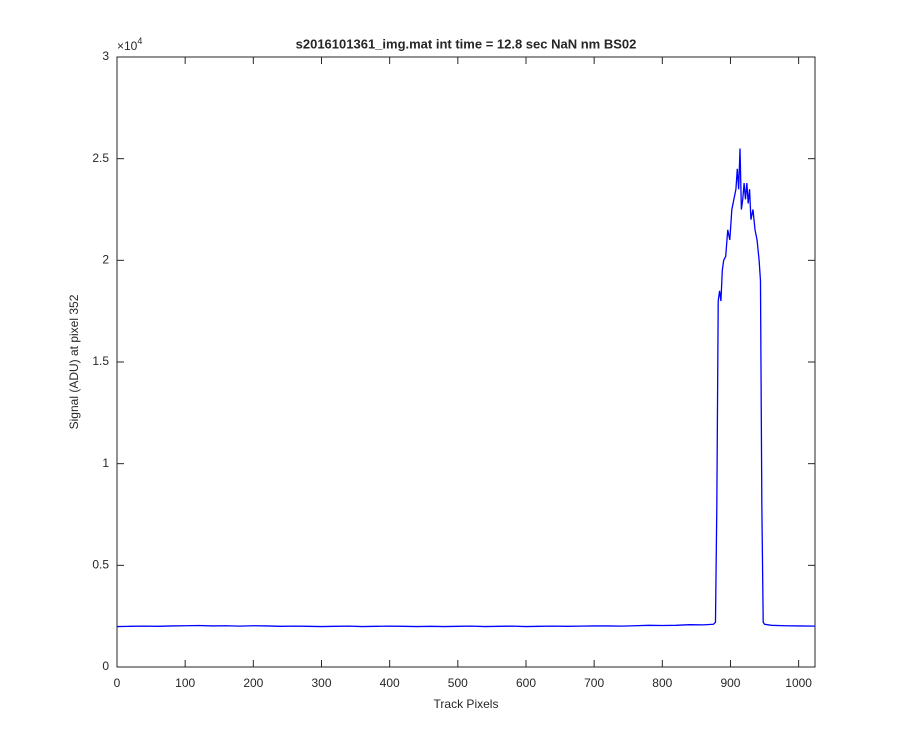 The width and height of the screenshot is (900, 750). What do you see at coordinates (105, 463) in the screenshot?
I see `y-tick-label: 1` at bounding box center [105, 463].